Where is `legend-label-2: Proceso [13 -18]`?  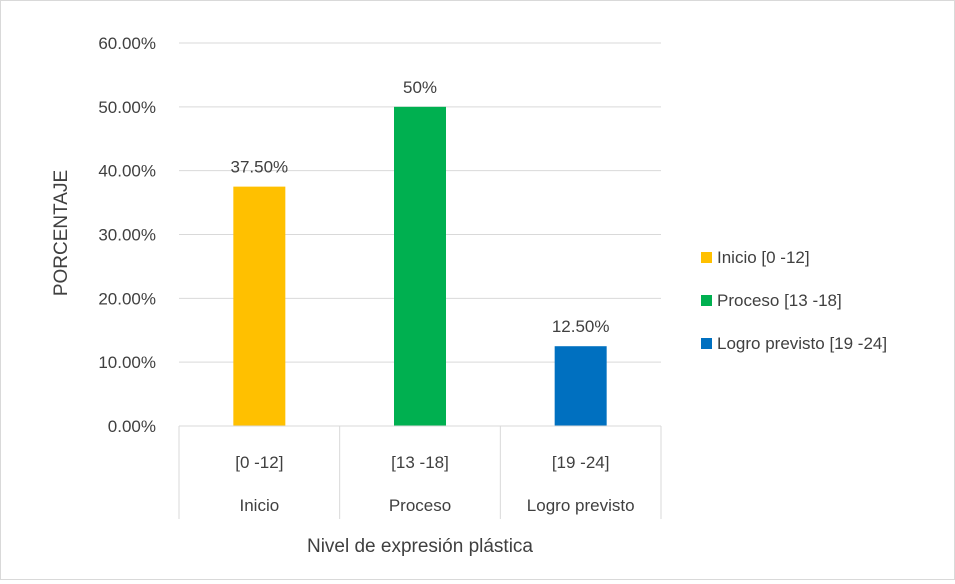
legend-label-2: Proceso [13 -18] is located at coordinates (779, 300).